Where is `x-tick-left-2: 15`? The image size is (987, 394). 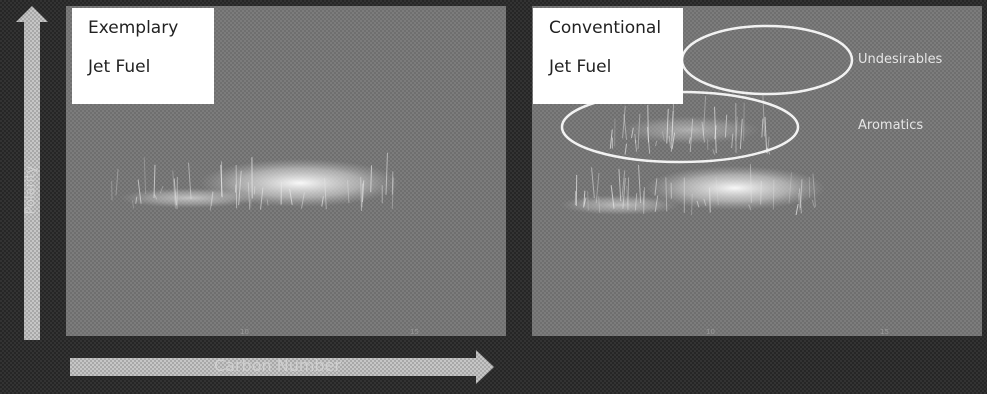
x-tick-left-2: 15 is located at coordinates (414, 332).